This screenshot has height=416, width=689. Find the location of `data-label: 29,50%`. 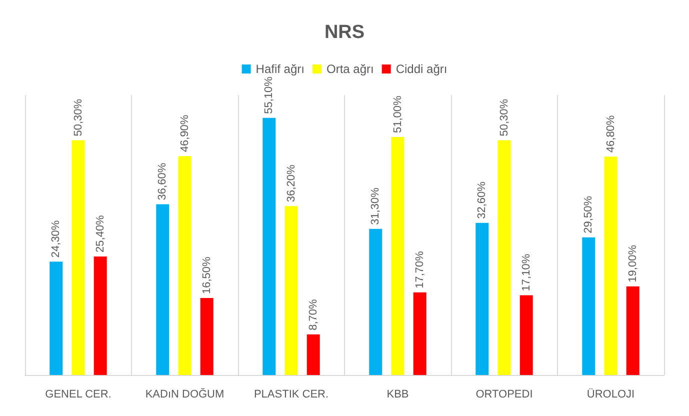

data-label: 29,50% is located at coordinates (588, 215).